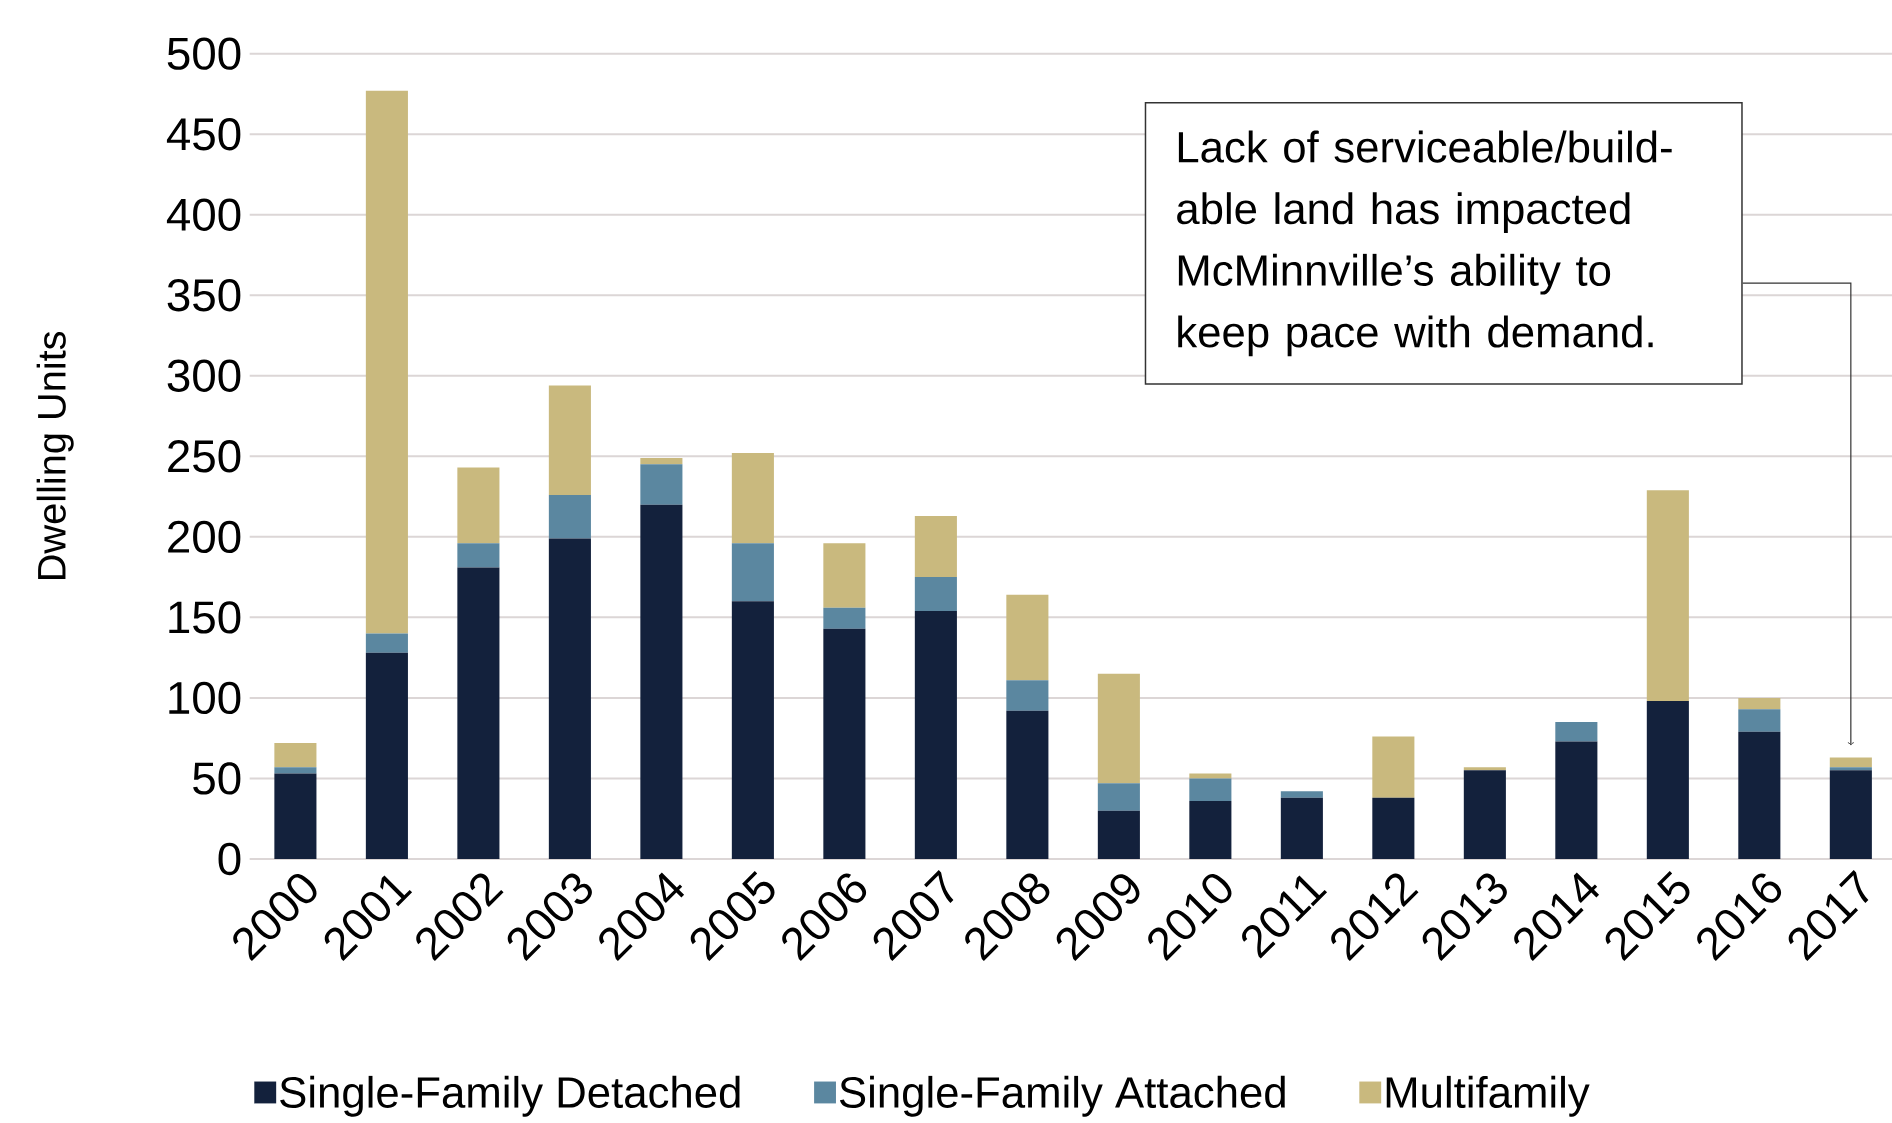 The width and height of the screenshot is (1892, 1123). What do you see at coordinates (204, 53) in the screenshot?
I see `y-tick-label: 500` at bounding box center [204, 53].